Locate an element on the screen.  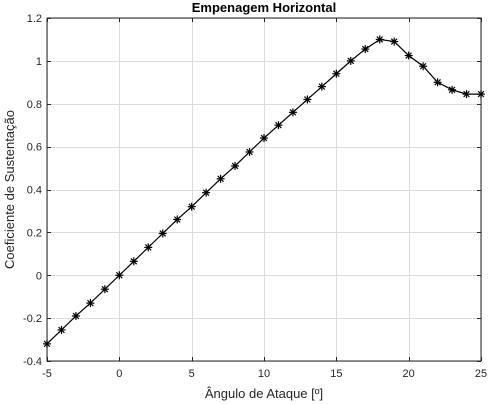
x-tick-label: 10 is located at coordinates (264, 374).